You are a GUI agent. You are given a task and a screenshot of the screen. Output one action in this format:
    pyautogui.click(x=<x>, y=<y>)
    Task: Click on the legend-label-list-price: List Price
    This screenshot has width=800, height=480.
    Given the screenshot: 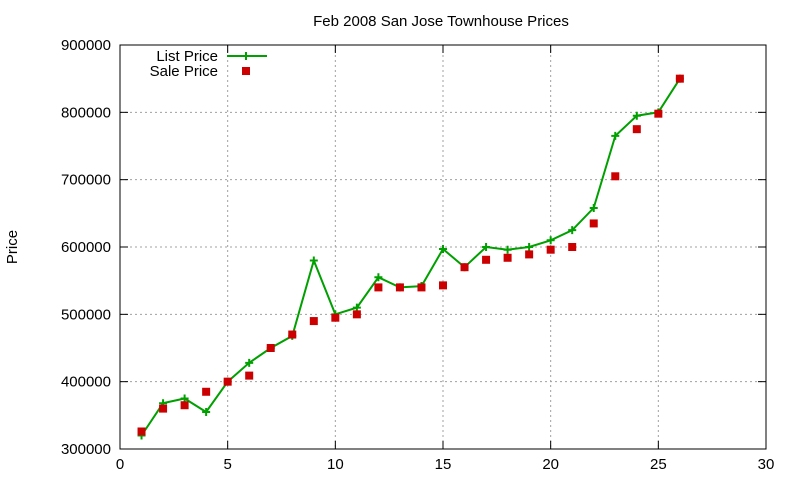 What is the action you would take?
    pyautogui.click(x=187, y=56)
    